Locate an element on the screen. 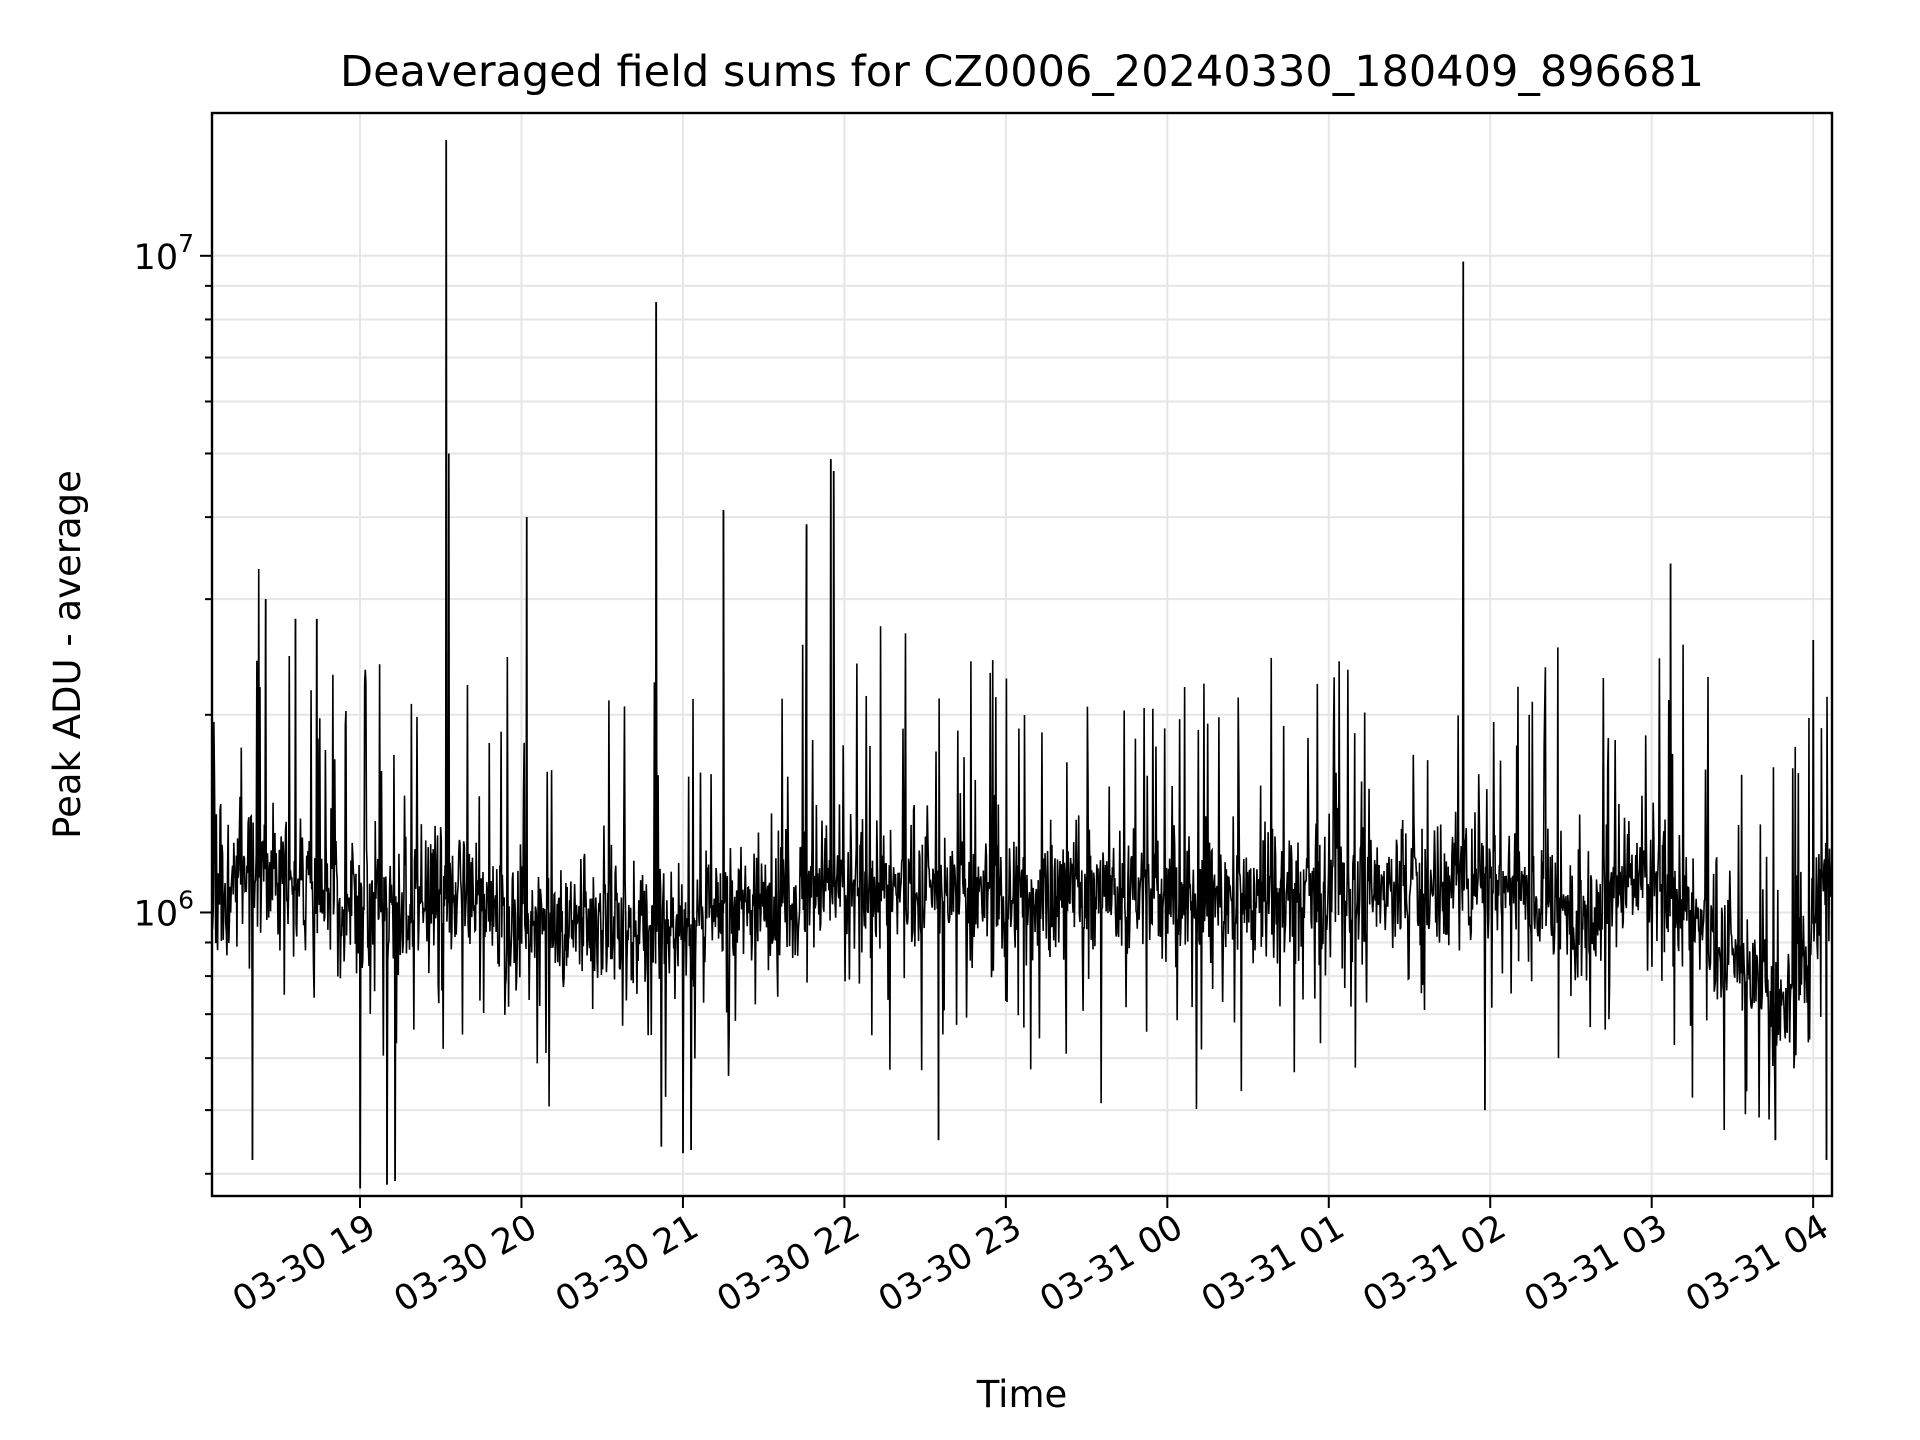  y-tick-label: 10⁷ is located at coordinates (164, 253).